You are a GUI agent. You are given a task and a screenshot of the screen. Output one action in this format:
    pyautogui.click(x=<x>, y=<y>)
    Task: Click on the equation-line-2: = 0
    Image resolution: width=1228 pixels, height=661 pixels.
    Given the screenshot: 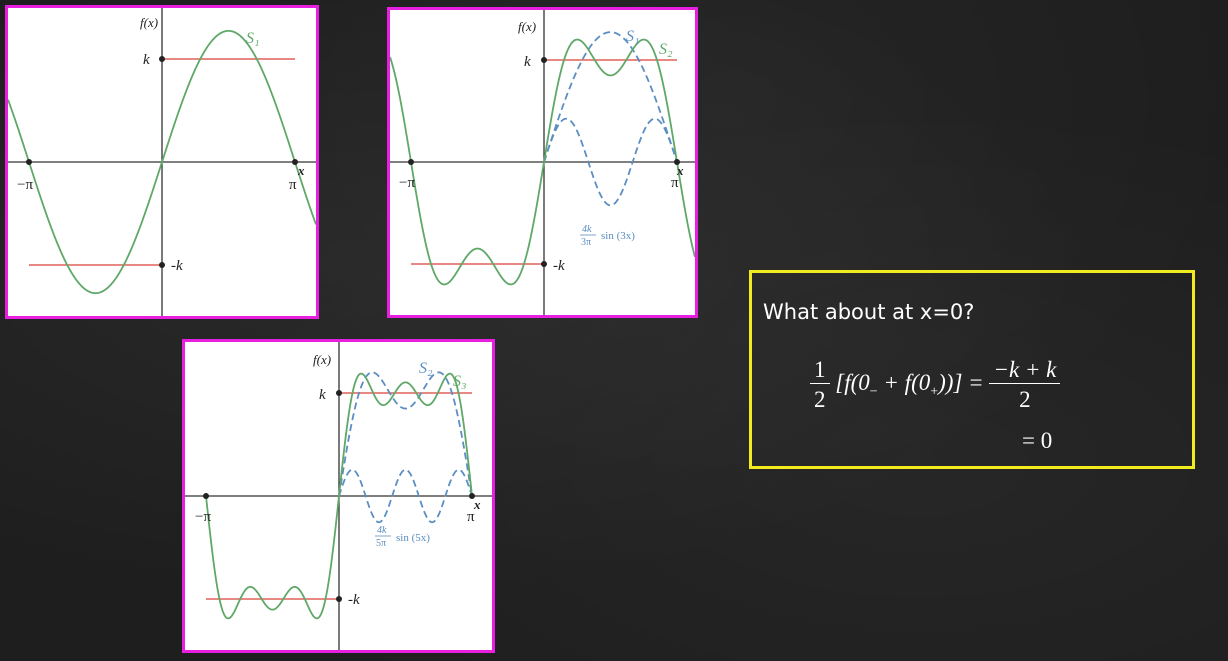 What is the action you would take?
    pyautogui.click(x=1037, y=440)
    